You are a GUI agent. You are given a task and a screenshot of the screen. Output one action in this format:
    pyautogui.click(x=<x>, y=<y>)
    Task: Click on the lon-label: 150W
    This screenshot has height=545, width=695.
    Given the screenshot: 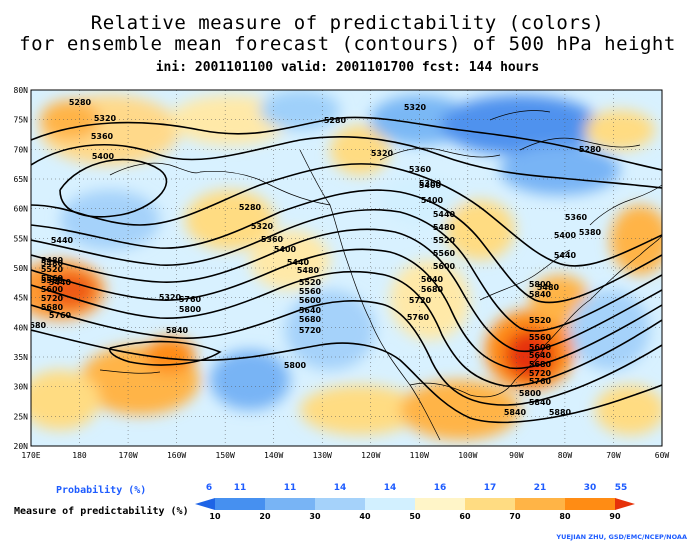 What is the action you would take?
    pyautogui.click(x=225, y=455)
    